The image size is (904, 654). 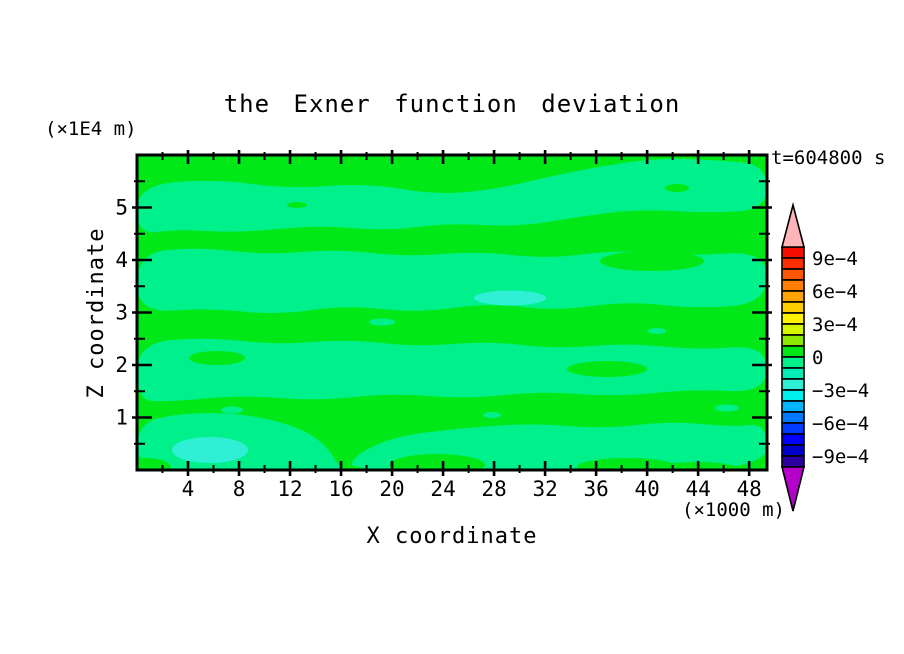 What do you see at coordinates (121, 208) in the screenshot?
I see `y-tick-label: 5` at bounding box center [121, 208].